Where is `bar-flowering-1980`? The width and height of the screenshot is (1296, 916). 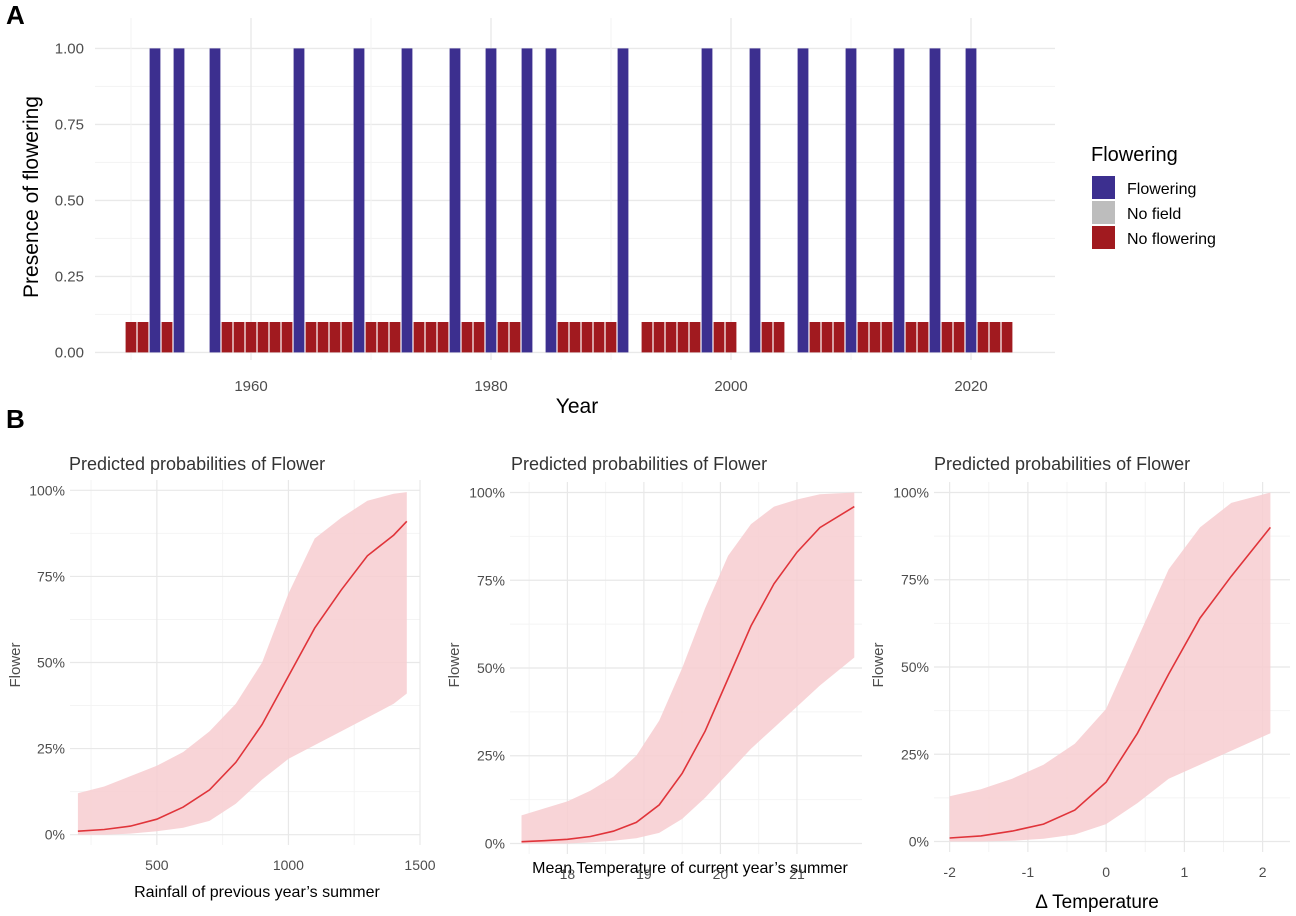 bar-flowering-1980 is located at coordinates (491, 200).